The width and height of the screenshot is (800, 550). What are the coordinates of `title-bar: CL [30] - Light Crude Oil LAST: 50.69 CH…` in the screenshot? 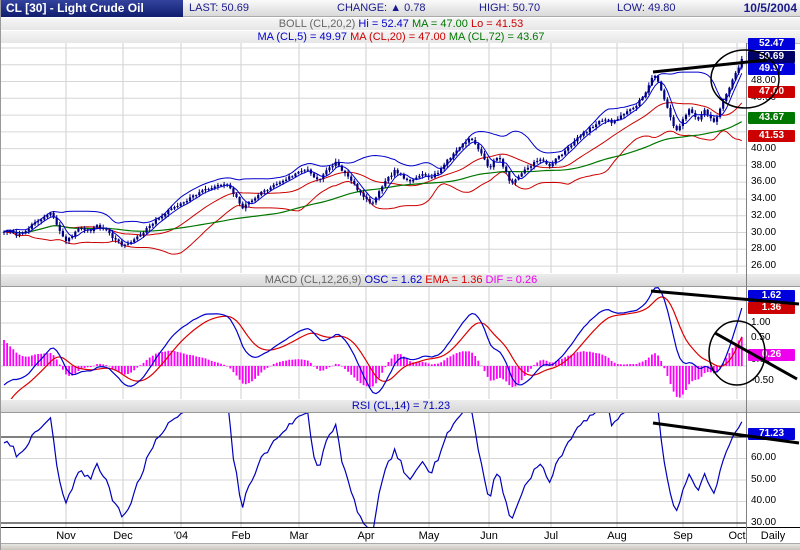 It's located at (400, 8).